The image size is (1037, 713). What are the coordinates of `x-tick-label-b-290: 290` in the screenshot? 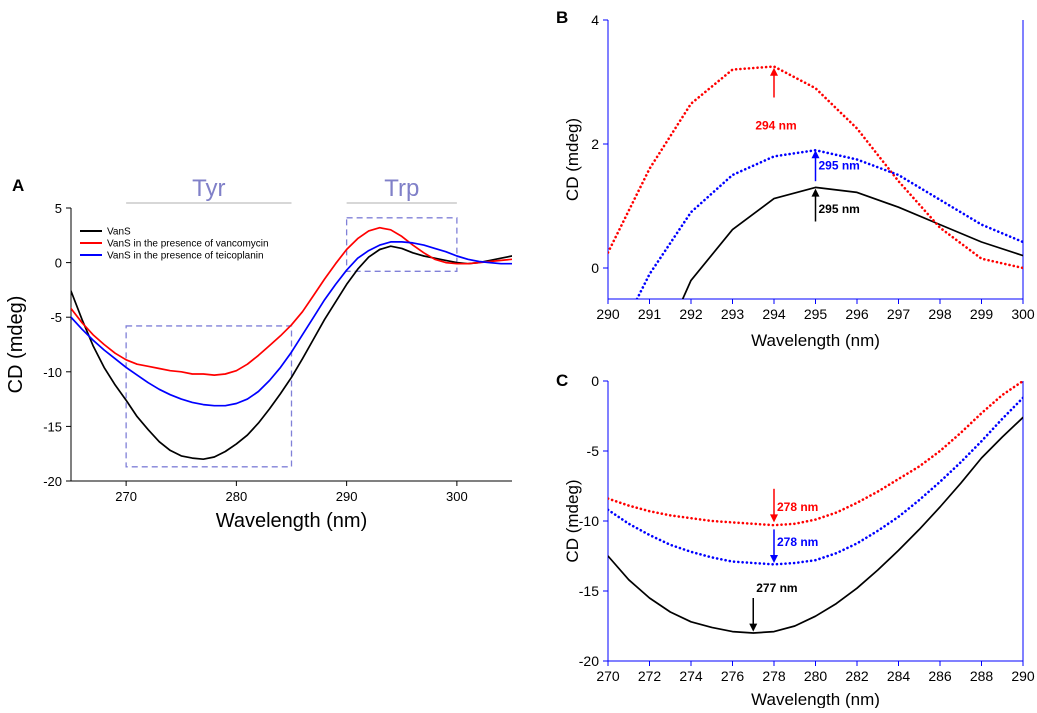 It's located at (608, 314).